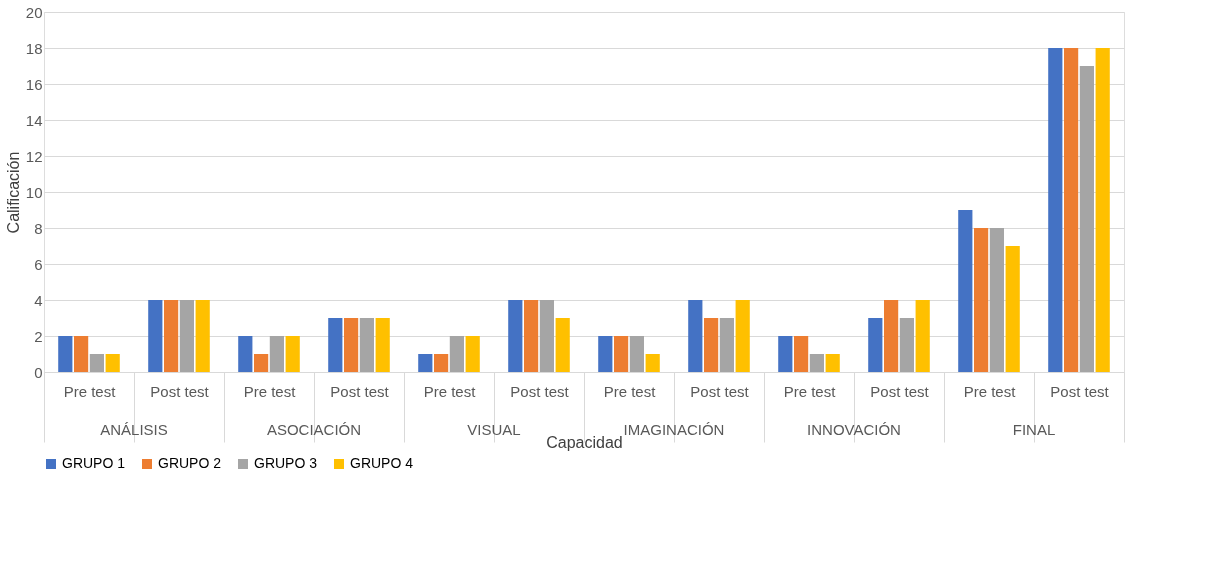 The width and height of the screenshot is (1208, 586). What do you see at coordinates (13, 192) in the screenshot?
I see `y-axis-title: Calificación` at bounding box center [13, 192].